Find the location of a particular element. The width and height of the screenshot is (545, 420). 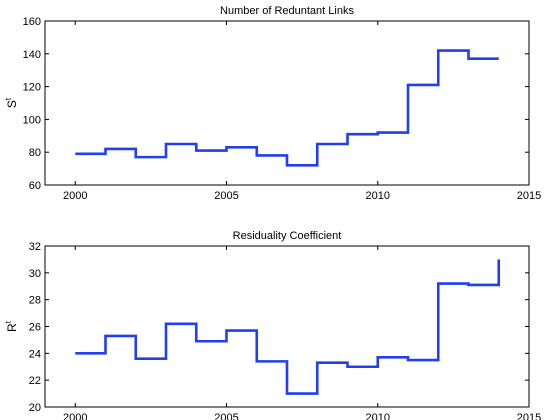

y-tick-label: 60 is located at coordinates (35, 186).